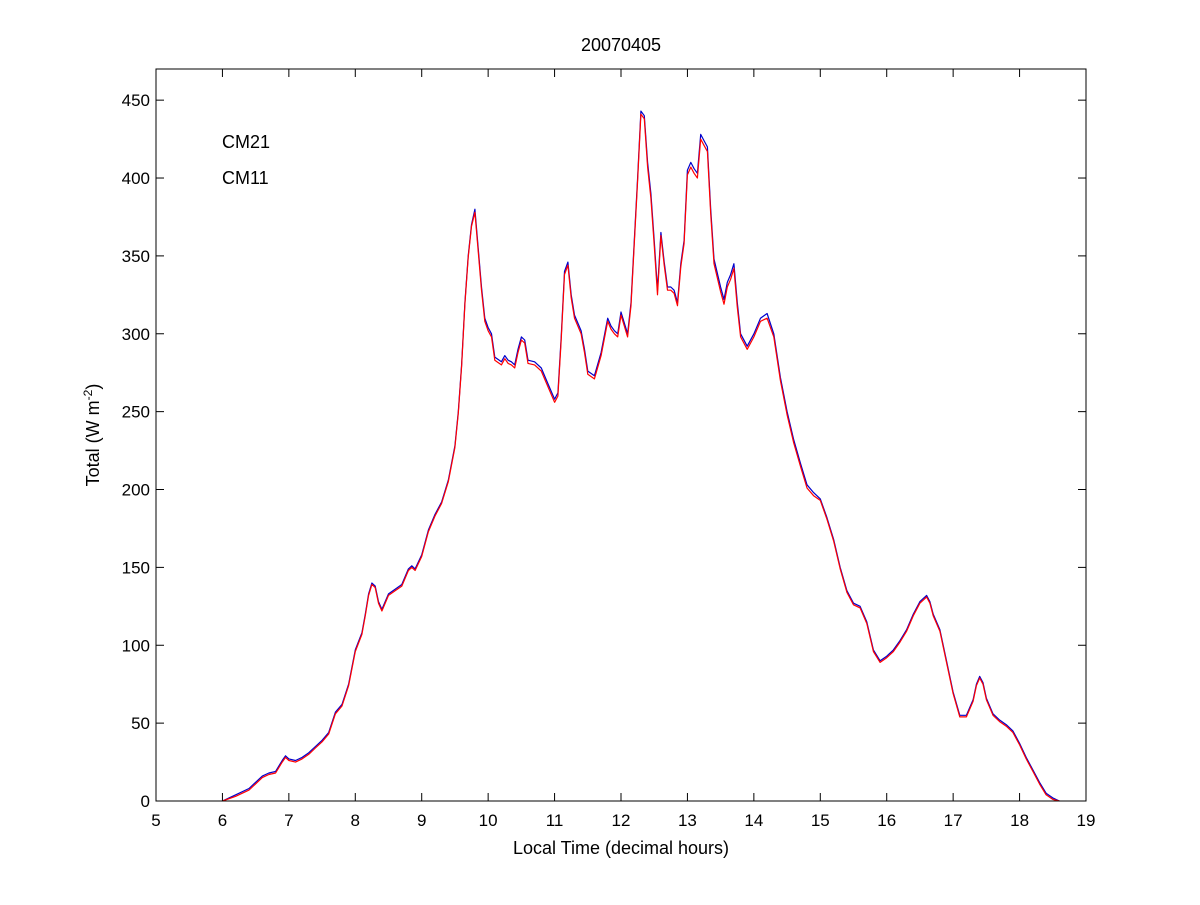 Image resolution: width=1200 pixels, height=905 pixels. I want to click on x-tick-label: 9, so click(421, 820).